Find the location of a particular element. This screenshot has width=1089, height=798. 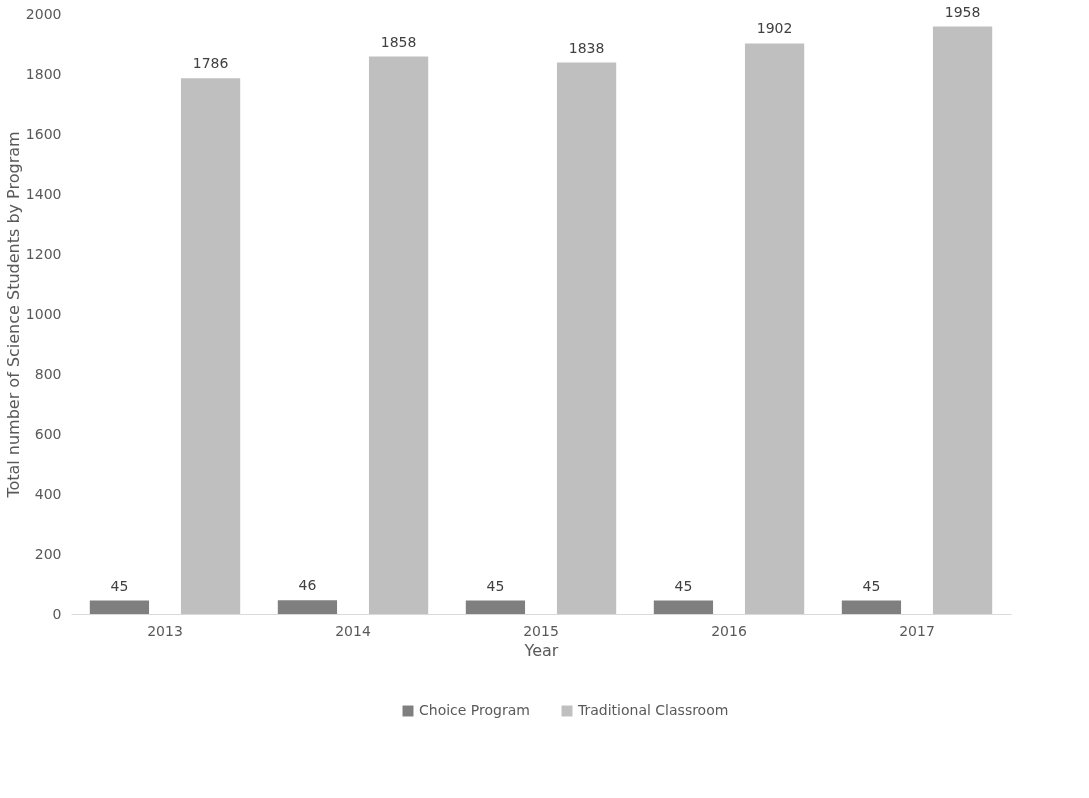

data-label: 1958 is located at coordinates (962, 11).